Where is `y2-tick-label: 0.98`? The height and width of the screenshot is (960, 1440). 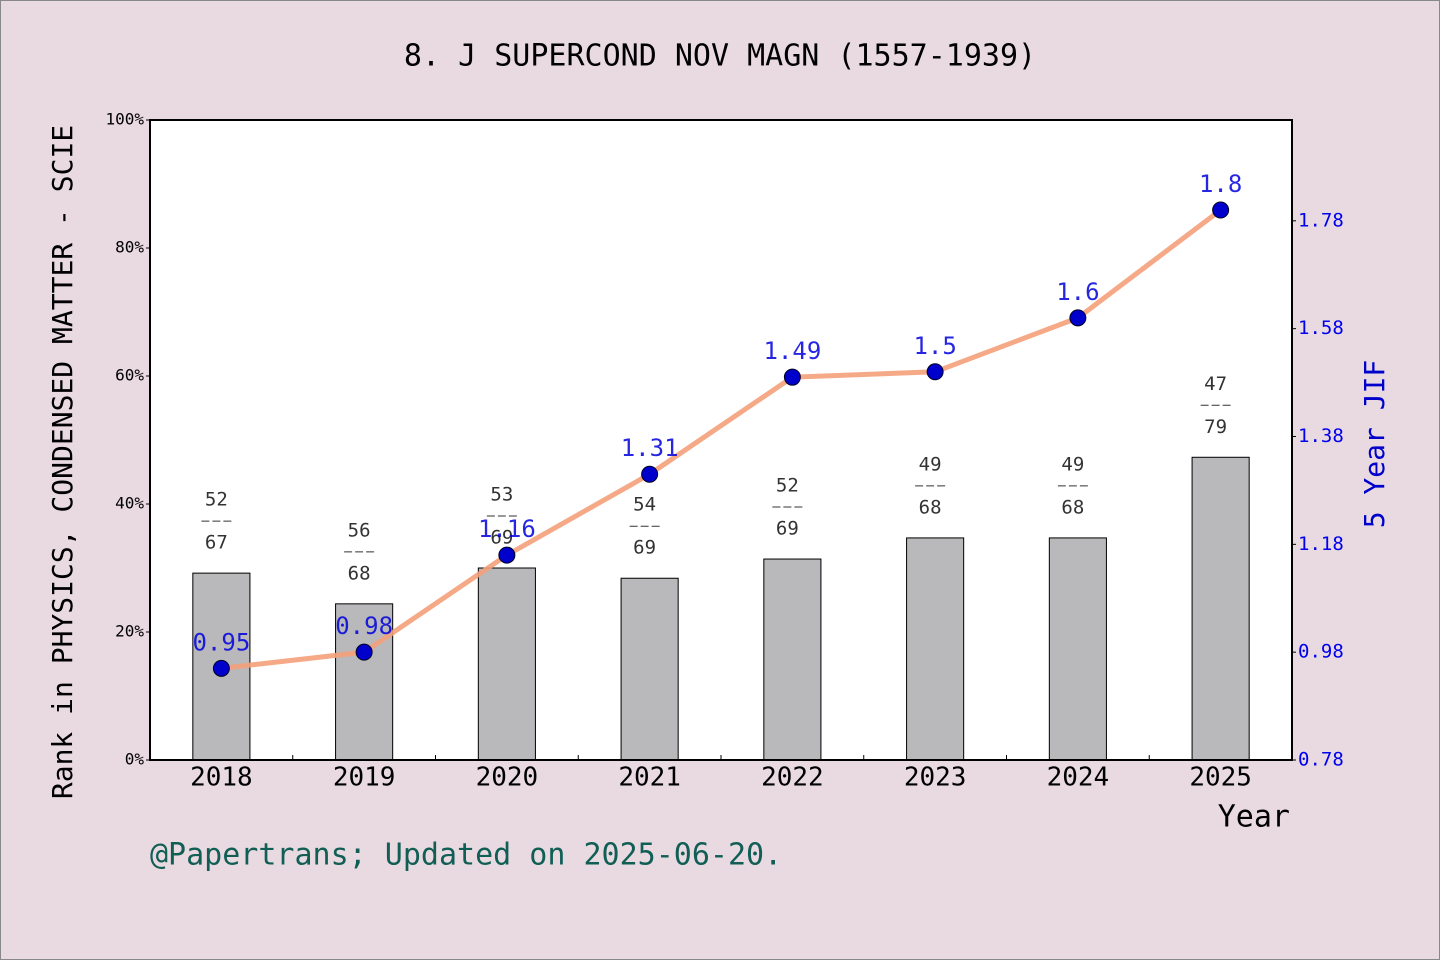 y2-tick-label: 0.98 is located at coordinates (1321, 652).